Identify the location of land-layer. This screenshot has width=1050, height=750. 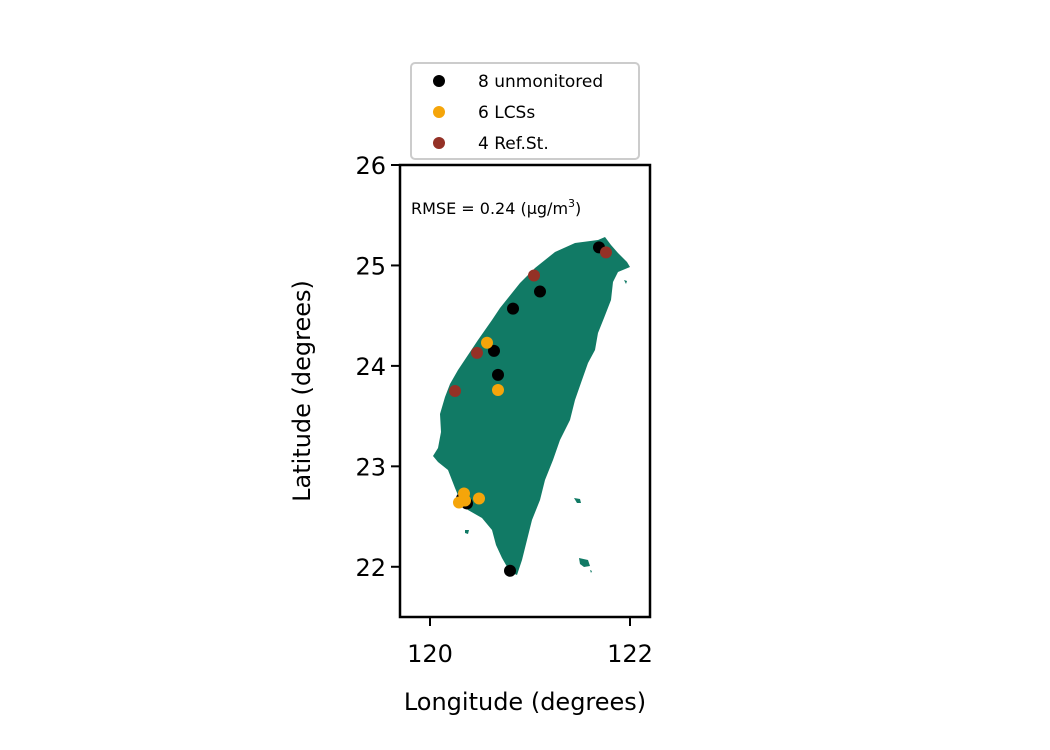
(531, 406).